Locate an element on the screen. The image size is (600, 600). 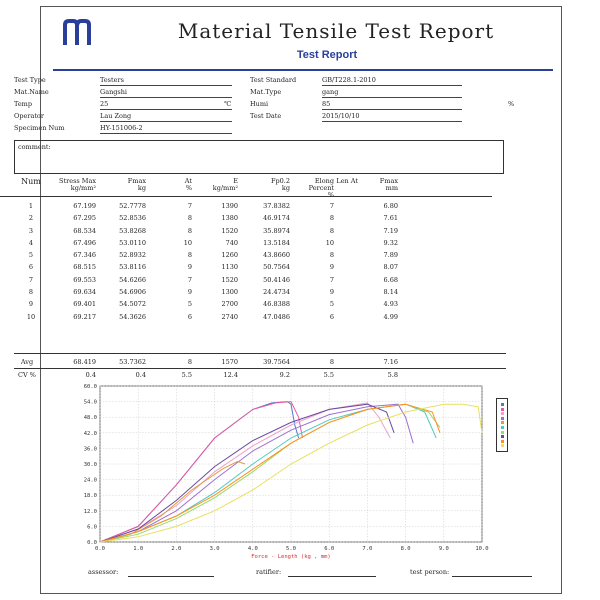
test-date-label: Test Date is located at coordinates (266, 116).